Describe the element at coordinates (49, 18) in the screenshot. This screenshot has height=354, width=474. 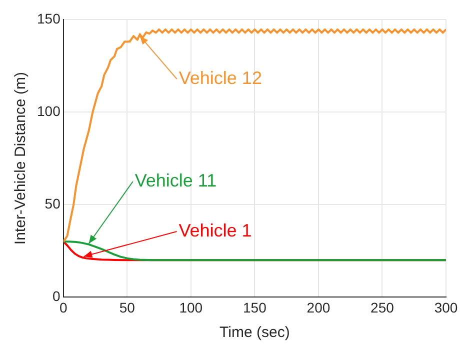
I see `y-tick-label: 150` at that location.